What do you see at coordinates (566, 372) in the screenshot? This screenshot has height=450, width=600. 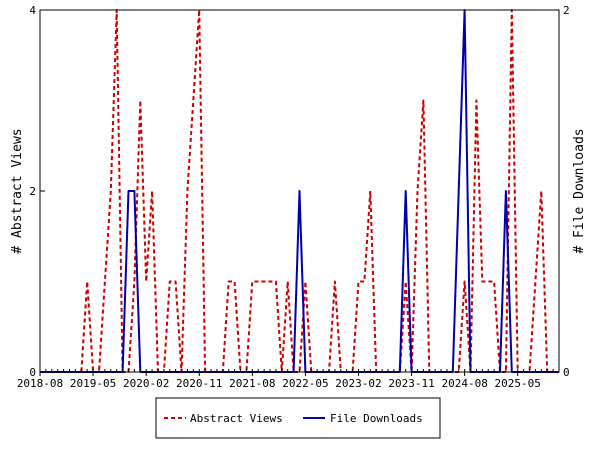 I see `y-right-tick-label: 0` at bounding box center [566, 372].